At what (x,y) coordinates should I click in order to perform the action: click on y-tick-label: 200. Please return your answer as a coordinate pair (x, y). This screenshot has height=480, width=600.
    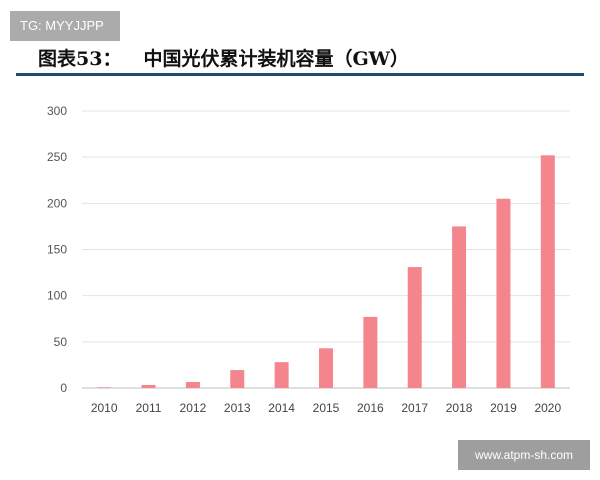
    Looking at the image, I should click on (57, 203).